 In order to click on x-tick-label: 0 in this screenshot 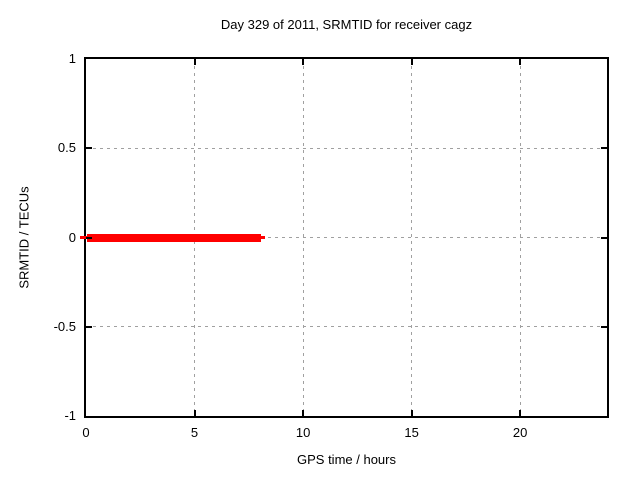, I will do `click(86, 432)`.